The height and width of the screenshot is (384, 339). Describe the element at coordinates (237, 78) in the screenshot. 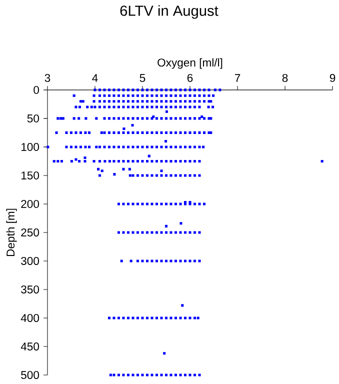

I see `x-tick-label: 7` at that location.